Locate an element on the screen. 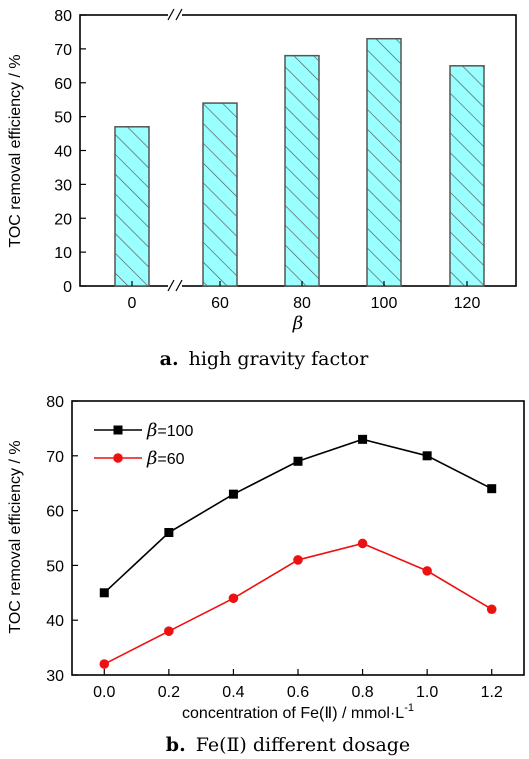 The width and height of the screenshot is (529, 759). x-tick-label: 1.2 is located at coordinates (492, 692).